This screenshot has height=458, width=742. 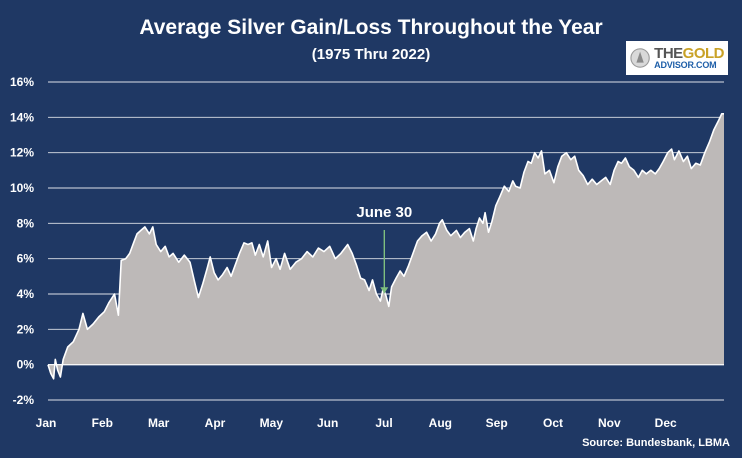 What do you see at coordinates (22, 82) in the screenshot?
I see `y-tick-label: 16%` at bounding box center [22, 82].